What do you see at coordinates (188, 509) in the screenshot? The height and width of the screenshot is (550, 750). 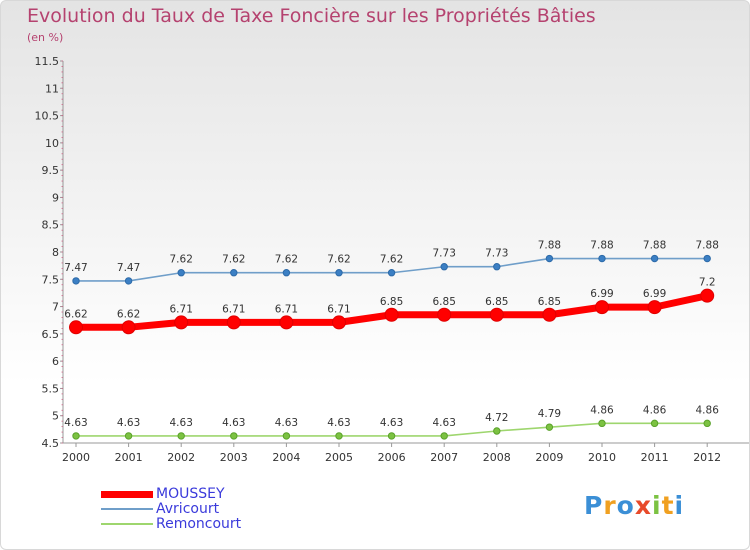 I see `legend-label-avricourt: Avricourt` at bounding box center [188, 509].